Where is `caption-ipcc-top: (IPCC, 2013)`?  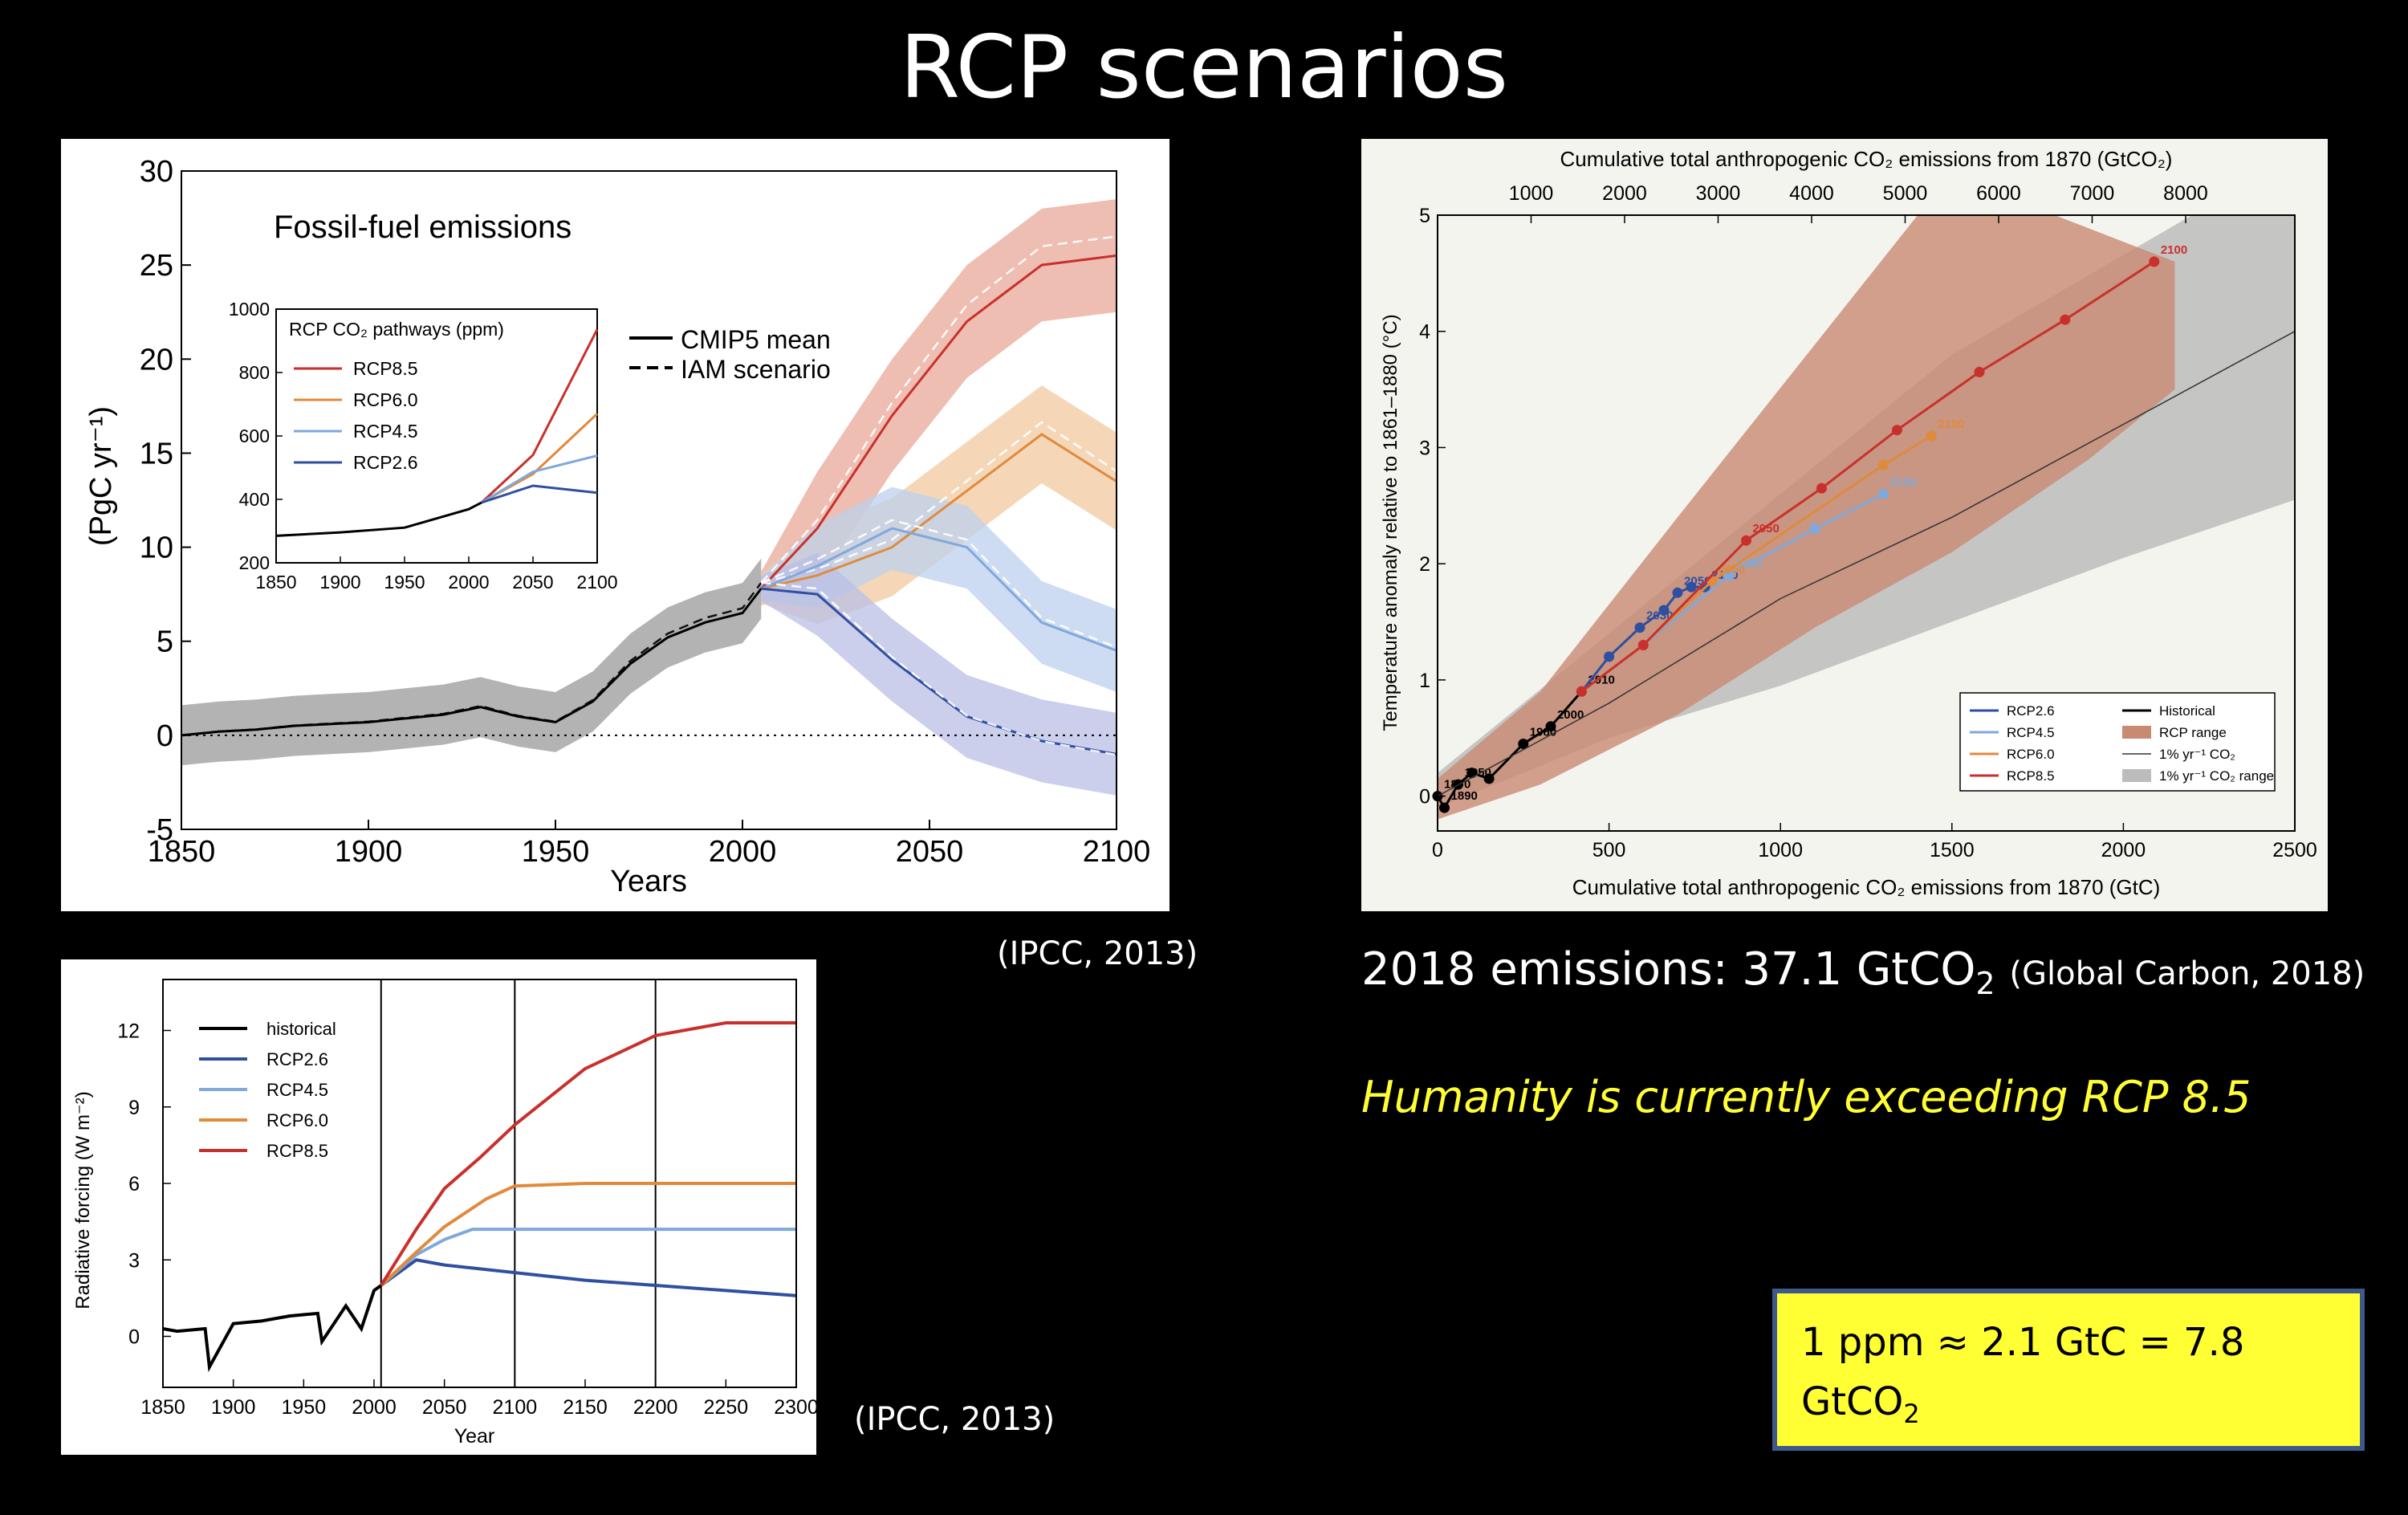 caption-ipcc-top: (IPCC, 2013) is located at coordinates (1097, 953).